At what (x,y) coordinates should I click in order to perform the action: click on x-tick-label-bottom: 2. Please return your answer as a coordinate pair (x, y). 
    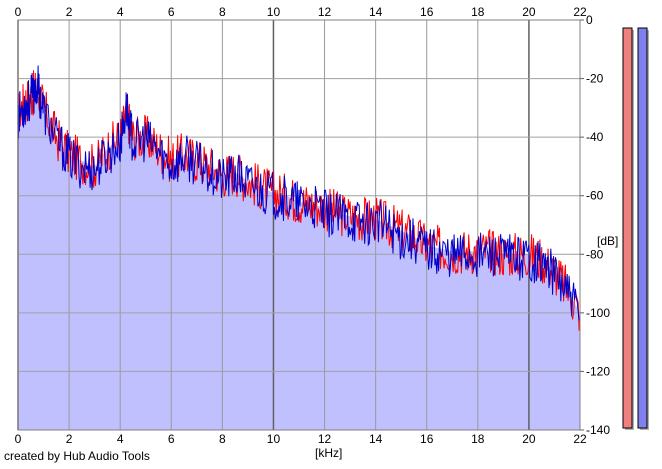
    Looking at the image, I should click on (69, 439).